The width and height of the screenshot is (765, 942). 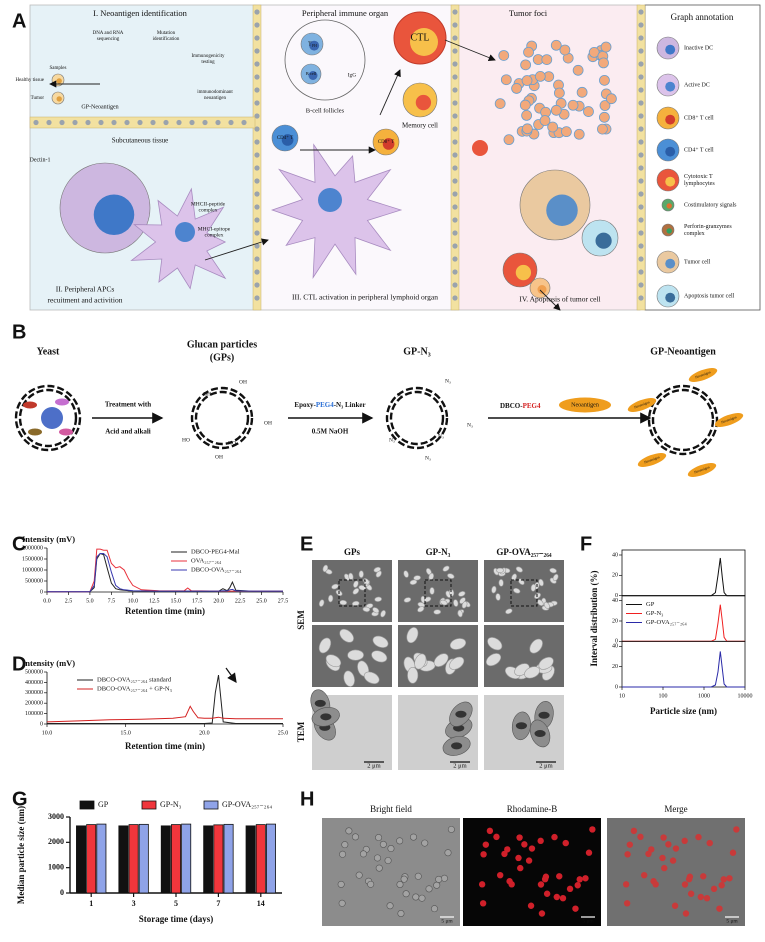 What do you see at coordinates (32, 570) in the screenshot?
I see `y-tick-label: 1000000` at bounding box center [32, 570].